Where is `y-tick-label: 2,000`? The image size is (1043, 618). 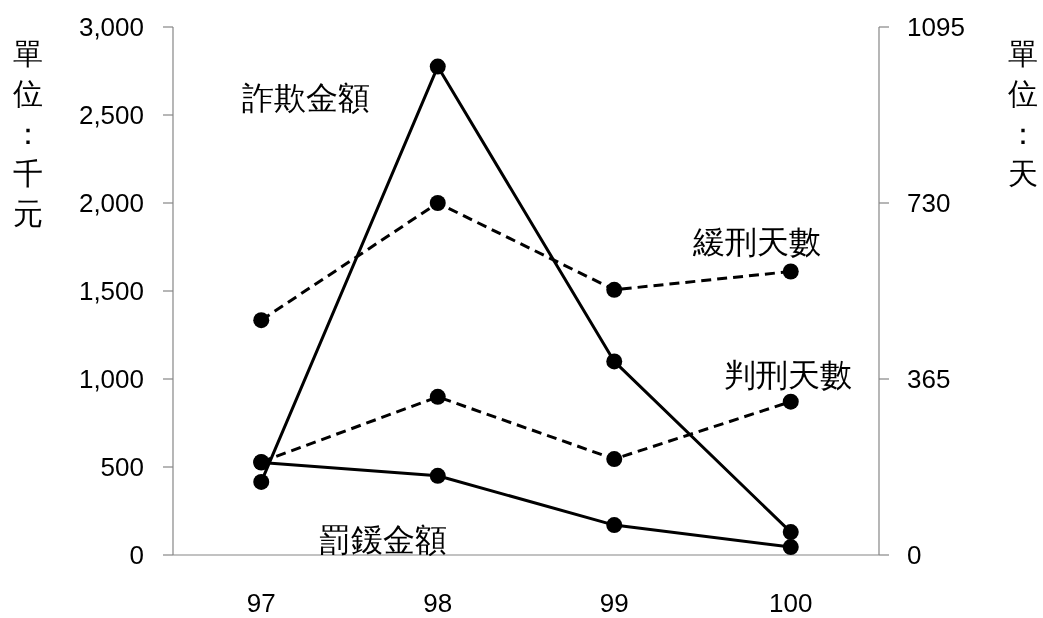 y-tick-label: 2,000 is located at coordinates (111, 203).